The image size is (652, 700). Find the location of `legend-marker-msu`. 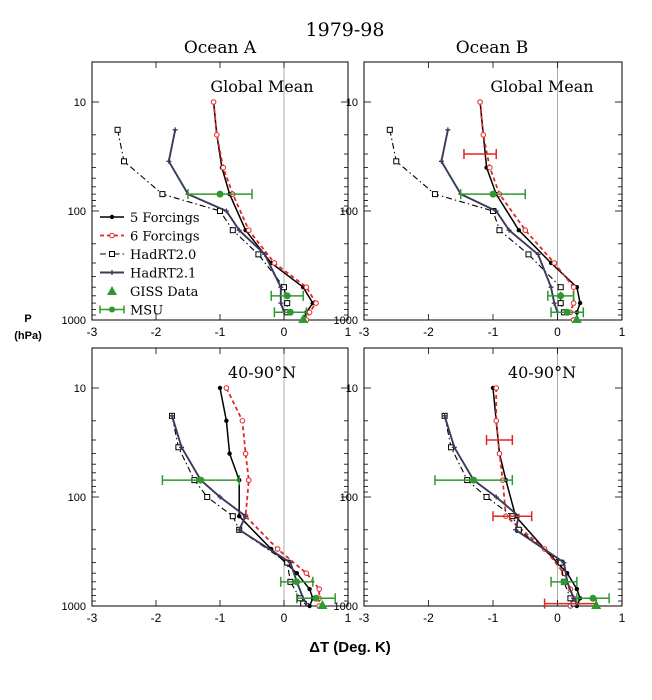

legend-marker-msu is located at coordinates (112, 309).